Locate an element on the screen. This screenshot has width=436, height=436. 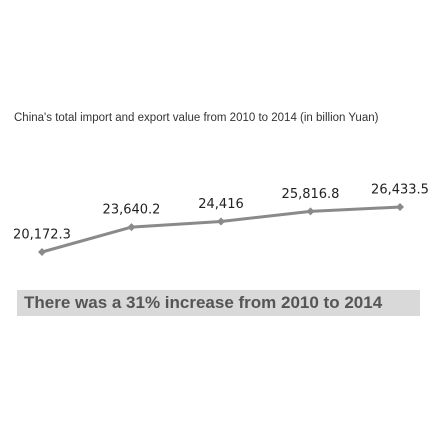
data-label: 20,172.3 is located at coordinates (42, 235).